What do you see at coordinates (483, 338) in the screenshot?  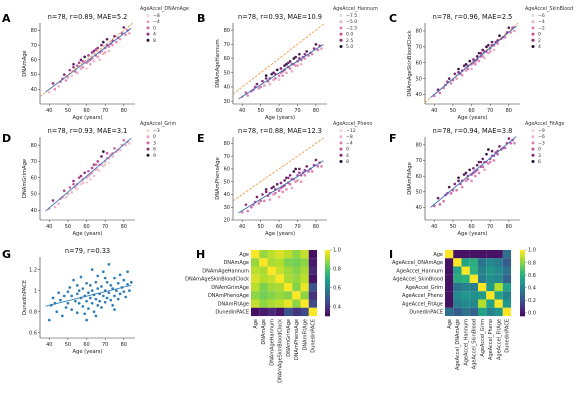 I see `heatmap-col-label: AgeAccel_Grim` at bounding box center [483, 338].